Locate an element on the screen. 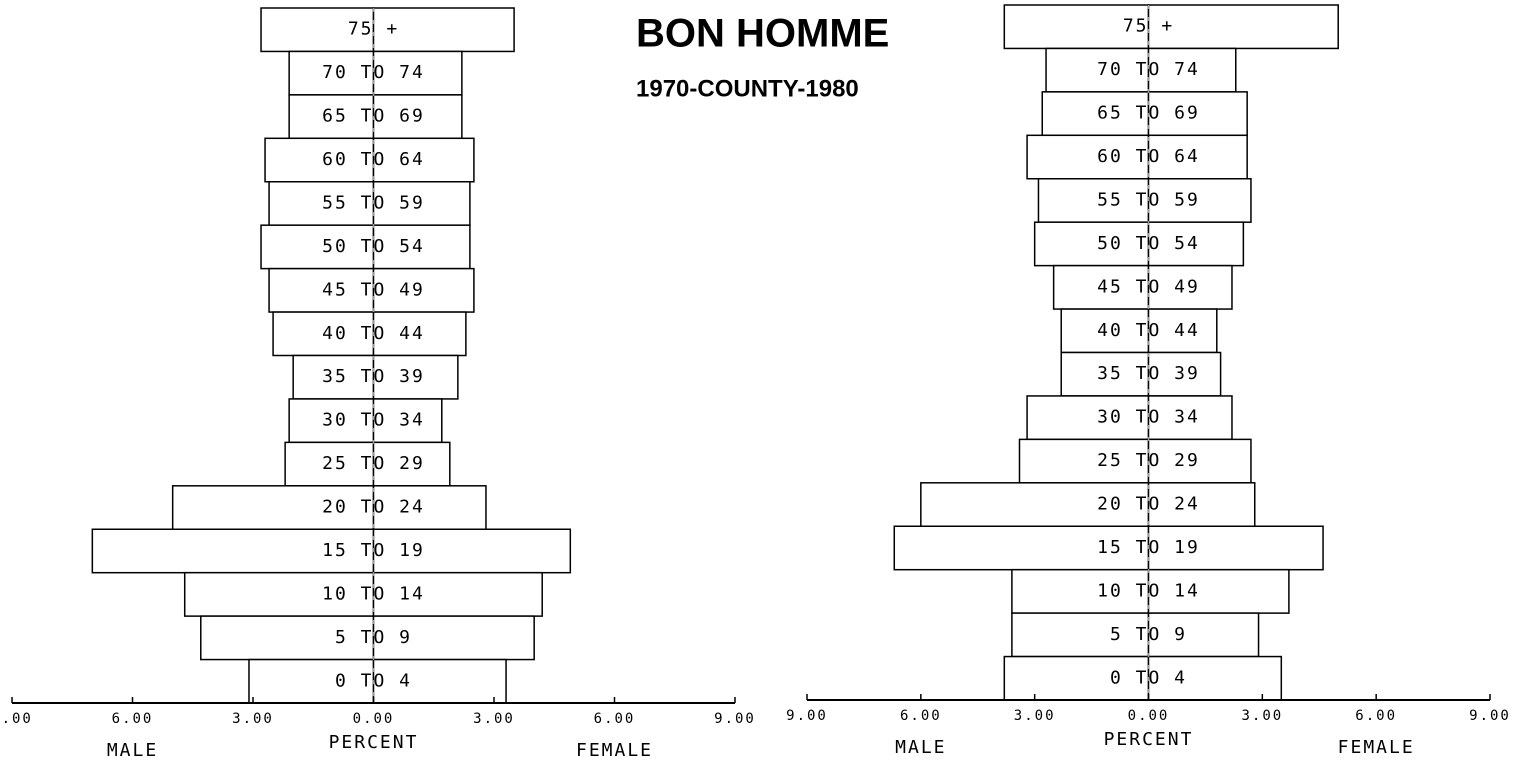 The width and height of the screenshot is (1540, 765). chart-subtitle: 1970-COUNTY-1980 is located at coordinates (747, 88).